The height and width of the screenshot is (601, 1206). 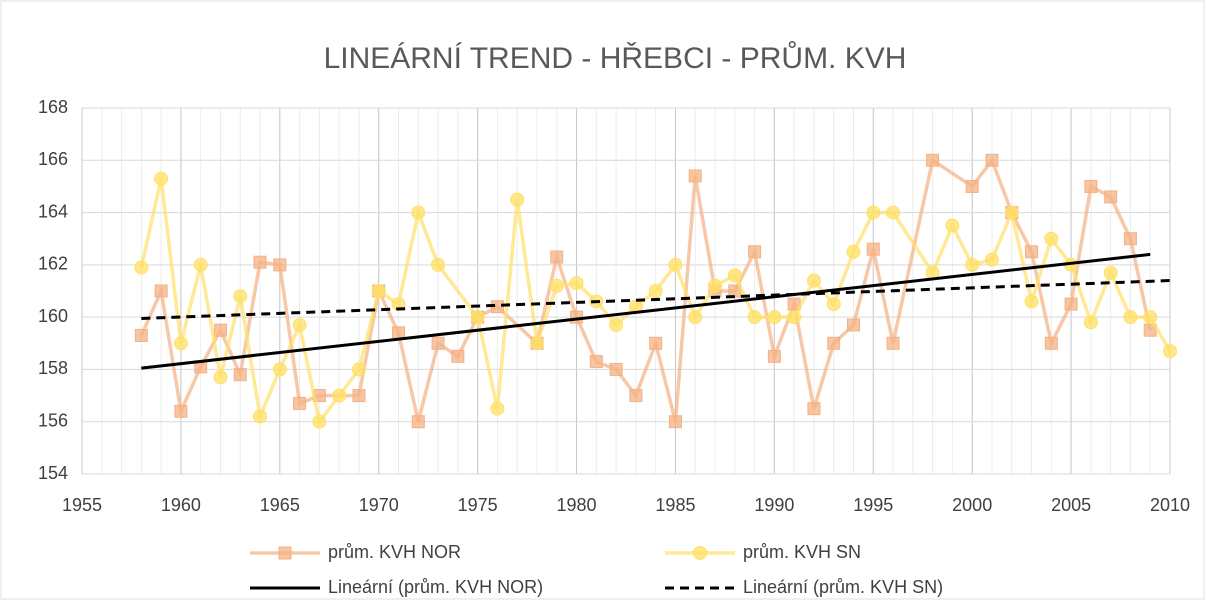 I want to click on legend-label: prům. KVH SN, so click(x=802, y=552).